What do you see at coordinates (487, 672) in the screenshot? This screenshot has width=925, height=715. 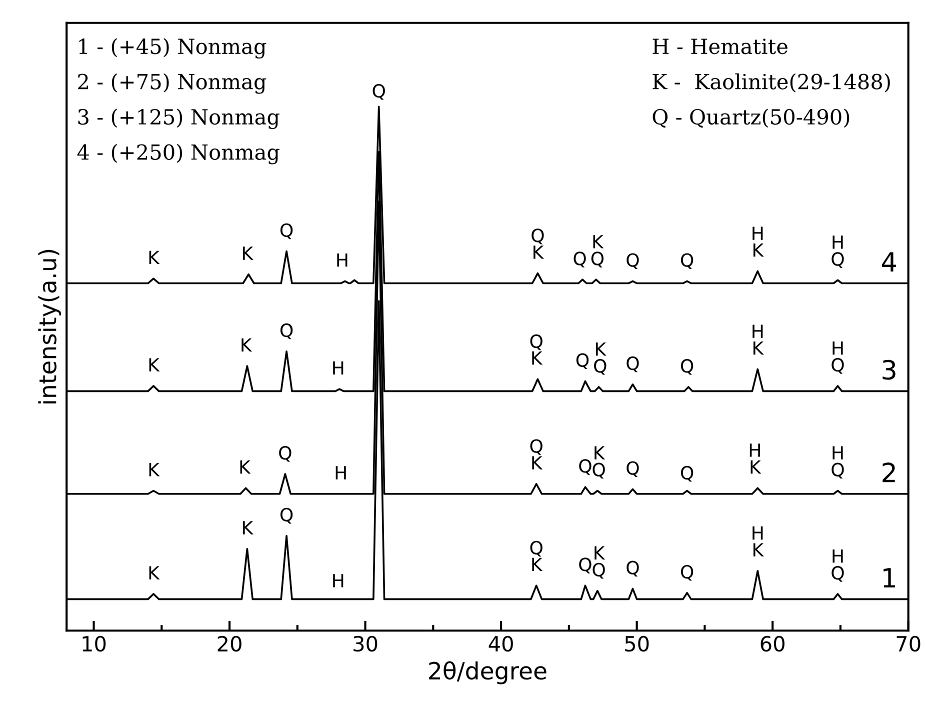 I see `x-axis-title: 2θ/degree` at bounding box center [487, 672].